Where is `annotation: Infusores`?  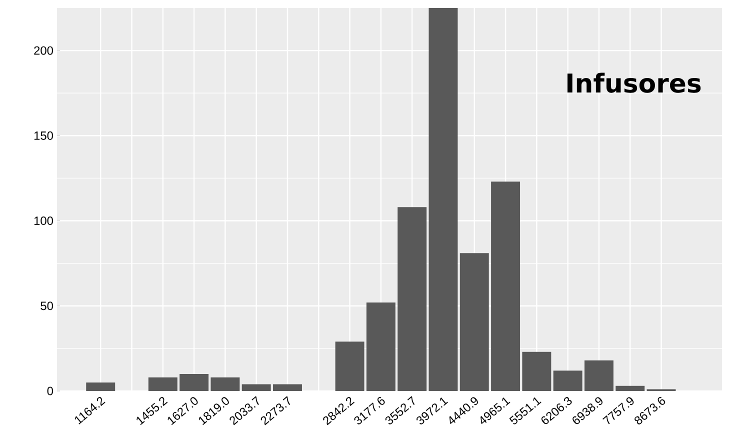 annotation: Infusores is located at coordinates (634, 82).